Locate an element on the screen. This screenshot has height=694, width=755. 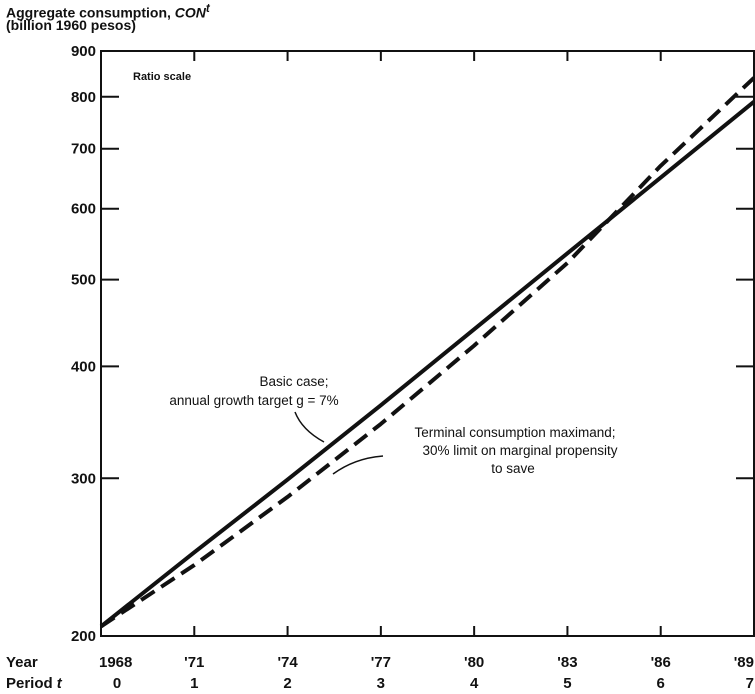
x-tick-period-label-3: 3 is located at coordinates (381, 683).